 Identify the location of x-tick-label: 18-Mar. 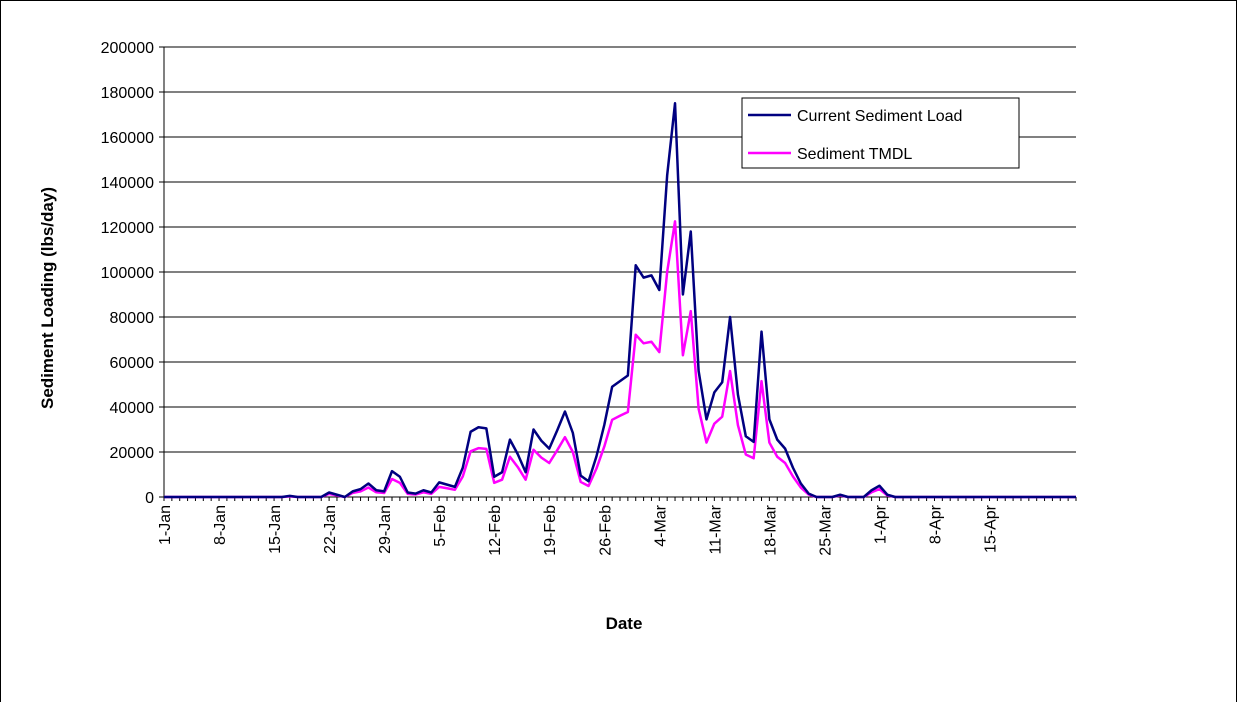
(770, 529).